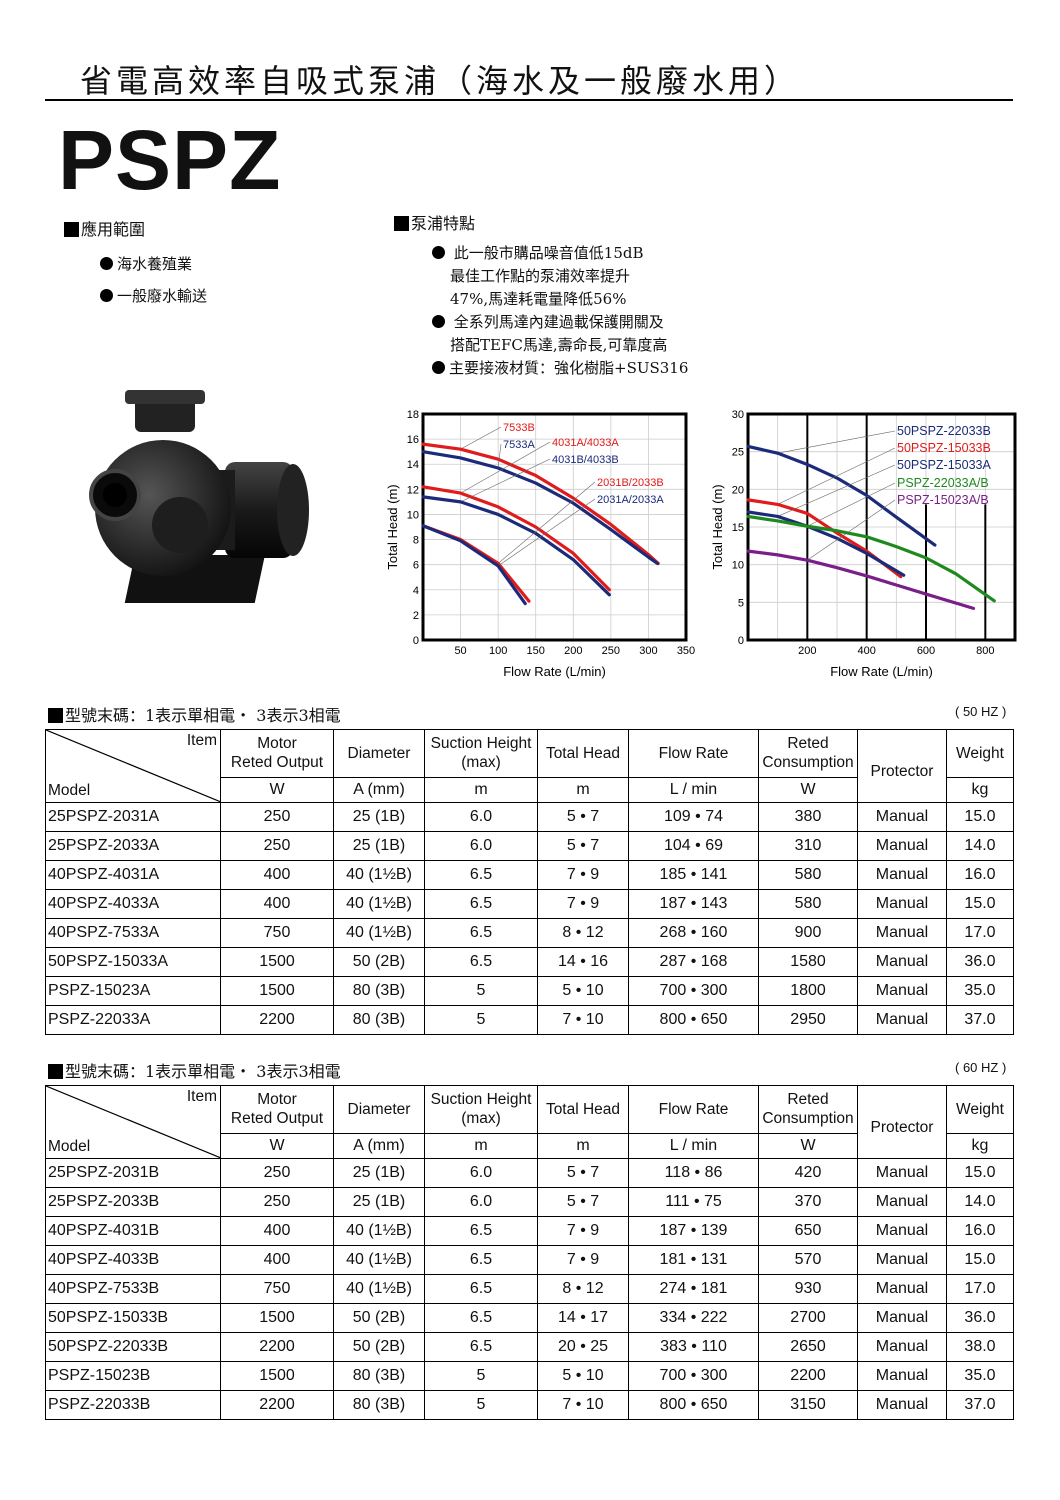  I want to click on value-cell: 5, so click(481, 1405).